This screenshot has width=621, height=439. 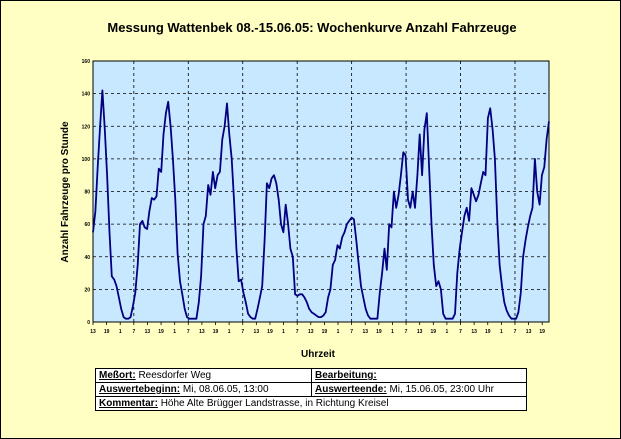 I want to click on messort-cell: Meßort: Reesdorfer Weg, so click(x=203, y=375).